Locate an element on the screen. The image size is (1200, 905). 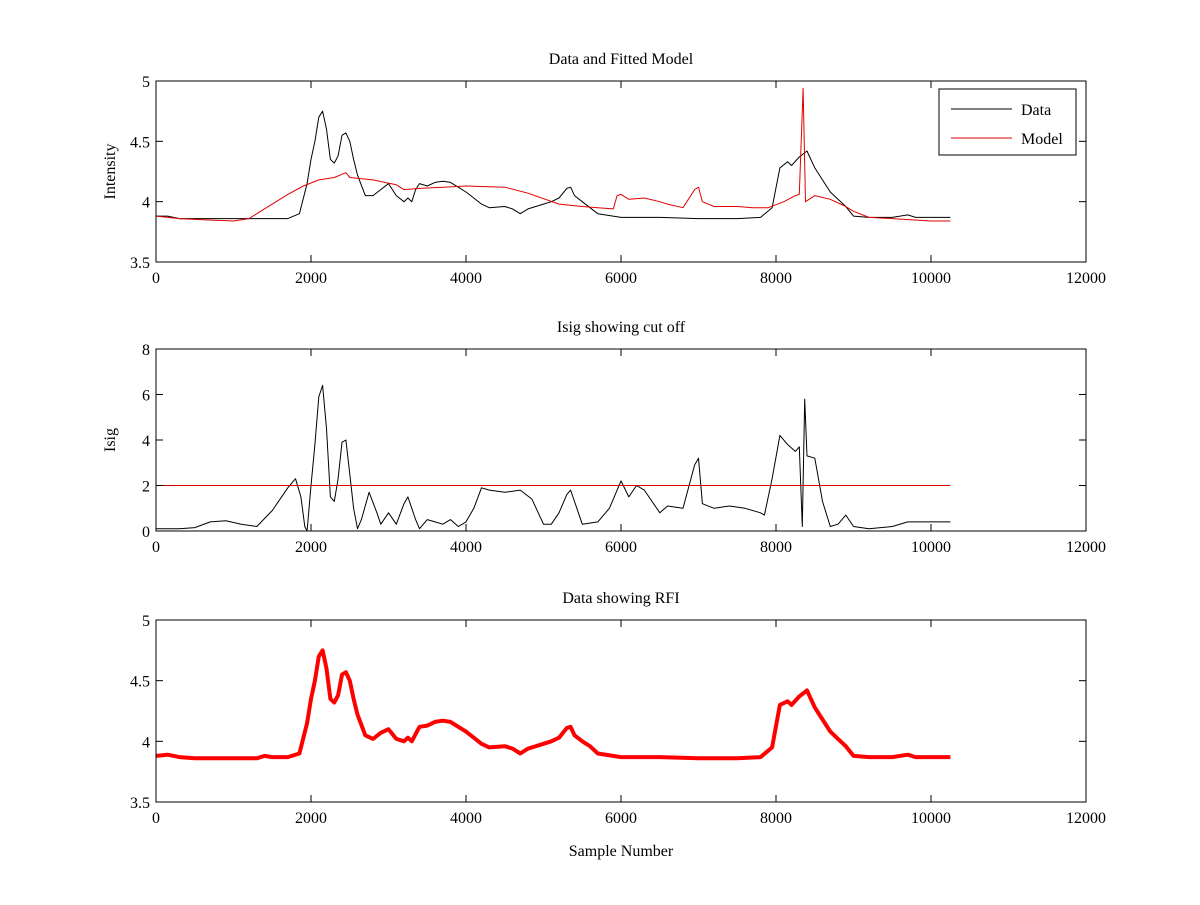
y-axis-label: Intensity is located at coordinates (110, 172).